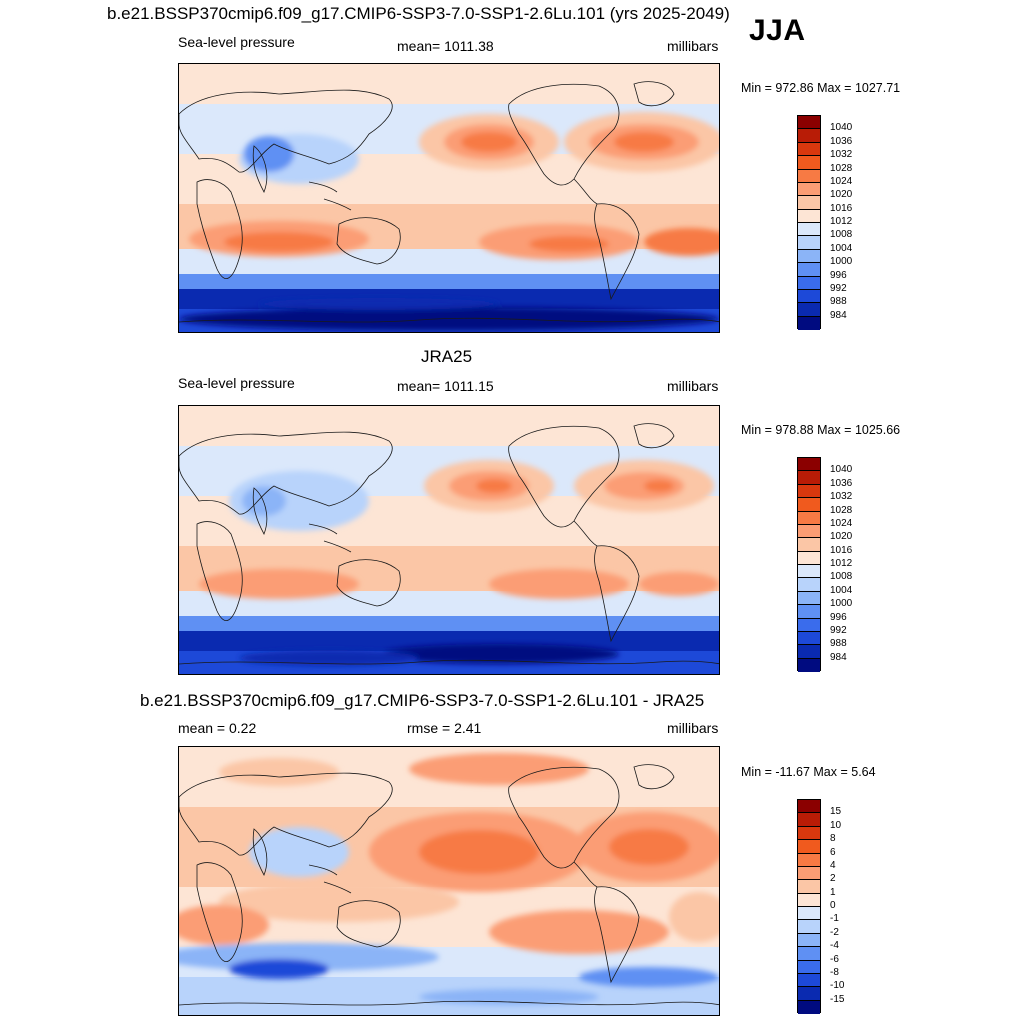 This screenshot has width=1024, height=1024. I want to click on colorbar-tick-label: 2, so click(833, 879).